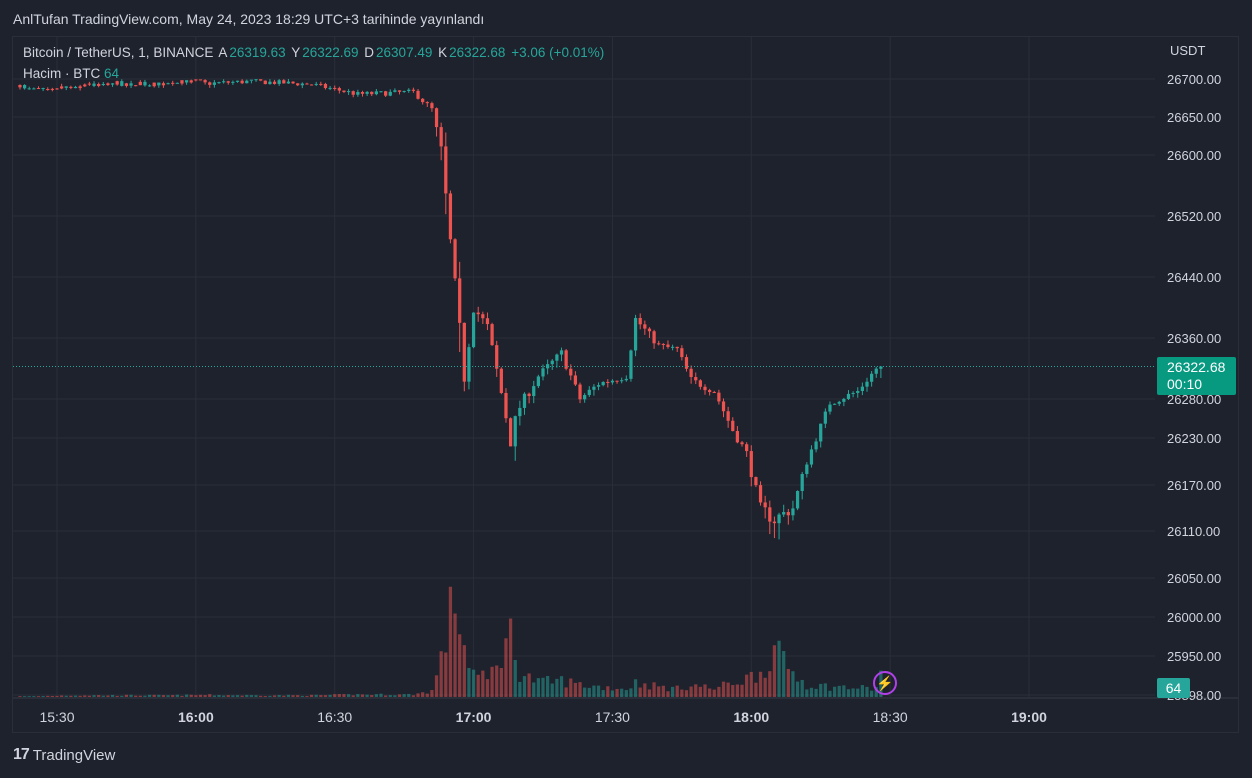 Image resolution: width=1252 pixels, height=778 pixels. I want to click on y-tick-label: 25950.00, so click(1194, 656).